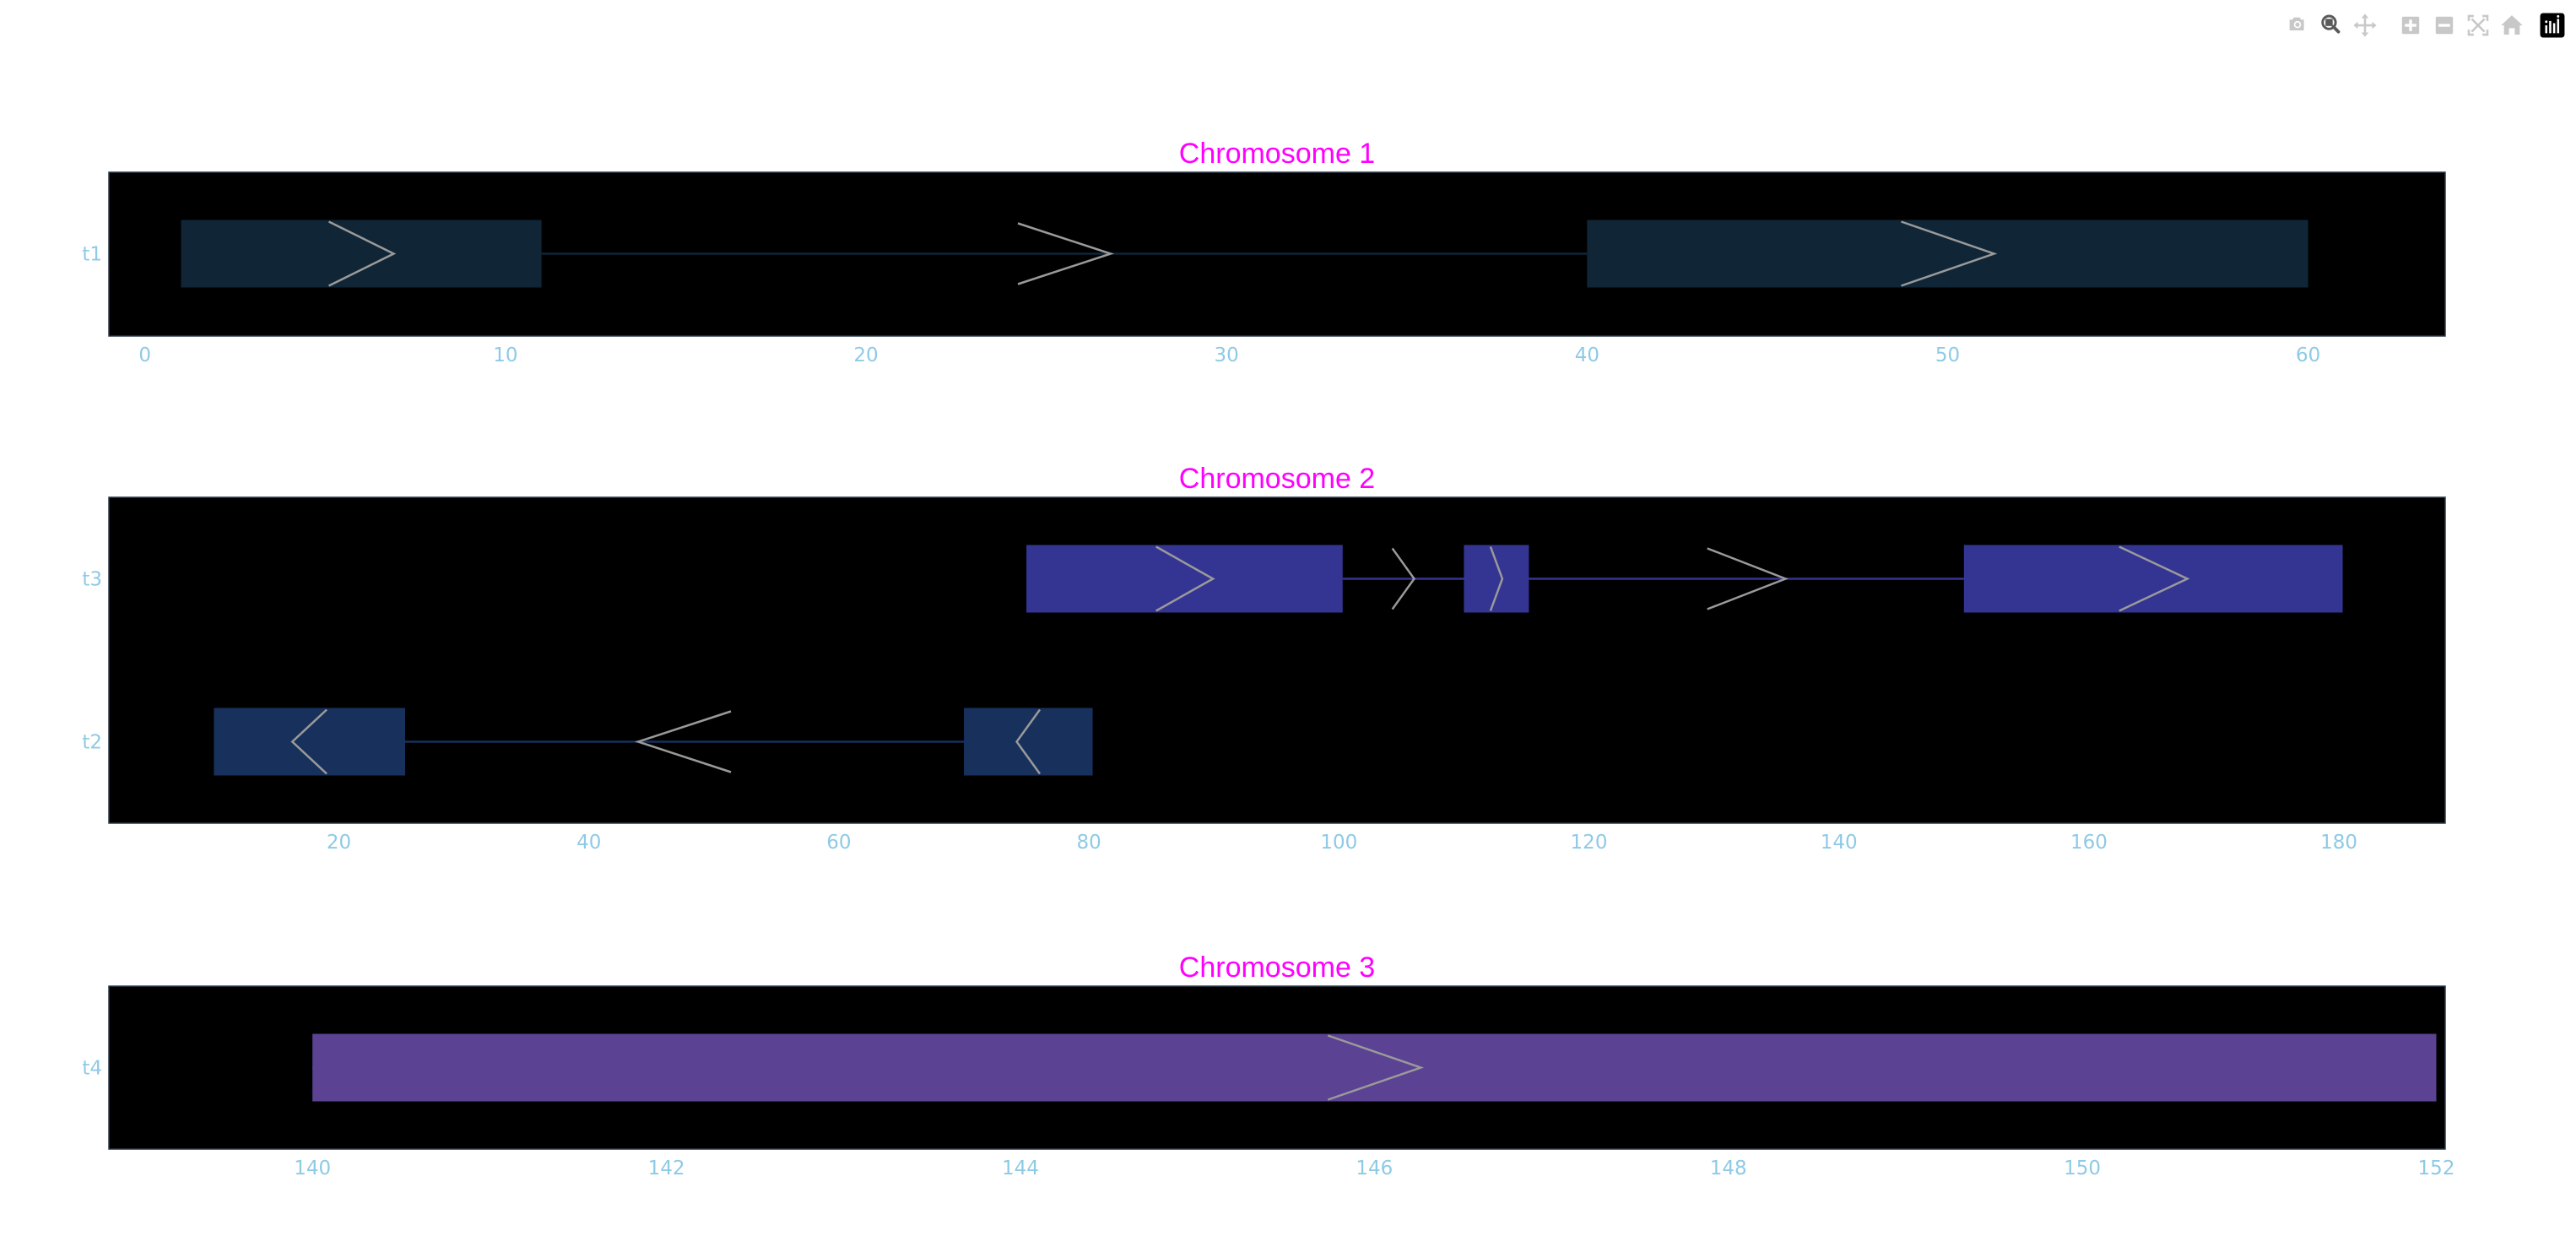 The image size is (2576, 1258). What do you see at coordinates (2338, 843) in the screenshot?
I see `x-tick-label: 180` at bounding box center [2338, 843].